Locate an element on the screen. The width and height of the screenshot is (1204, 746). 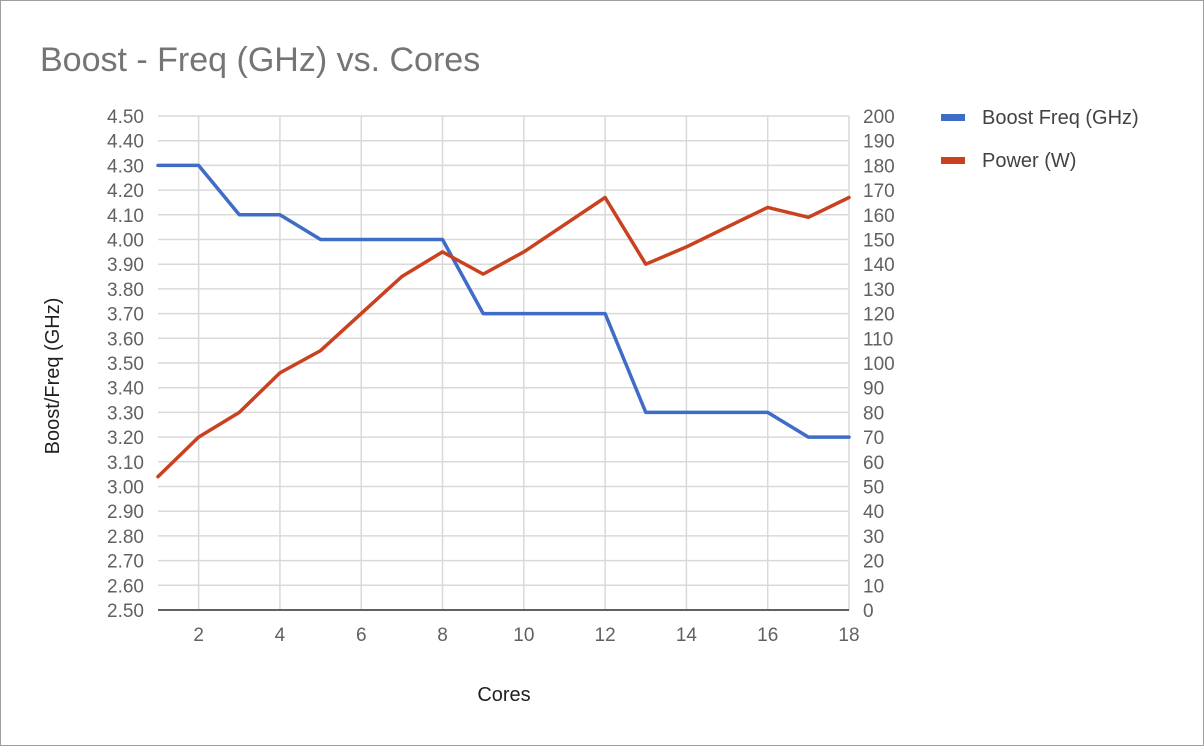
legend: Boost Freq (GHz) Power (W) is located at coordinates (1040, 139).